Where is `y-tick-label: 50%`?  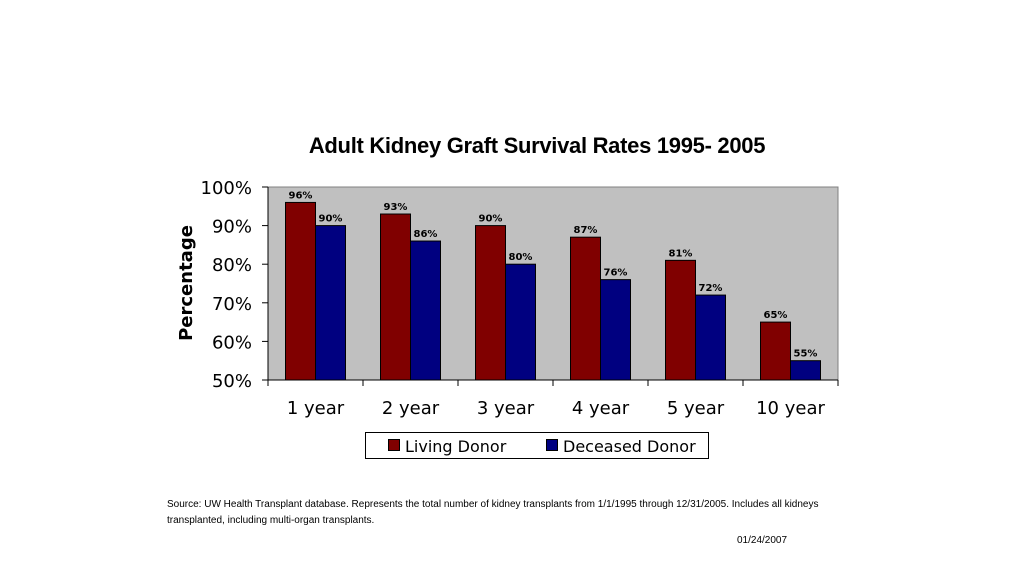
y-tick-label: 50% is located at coordinates (232, 381).